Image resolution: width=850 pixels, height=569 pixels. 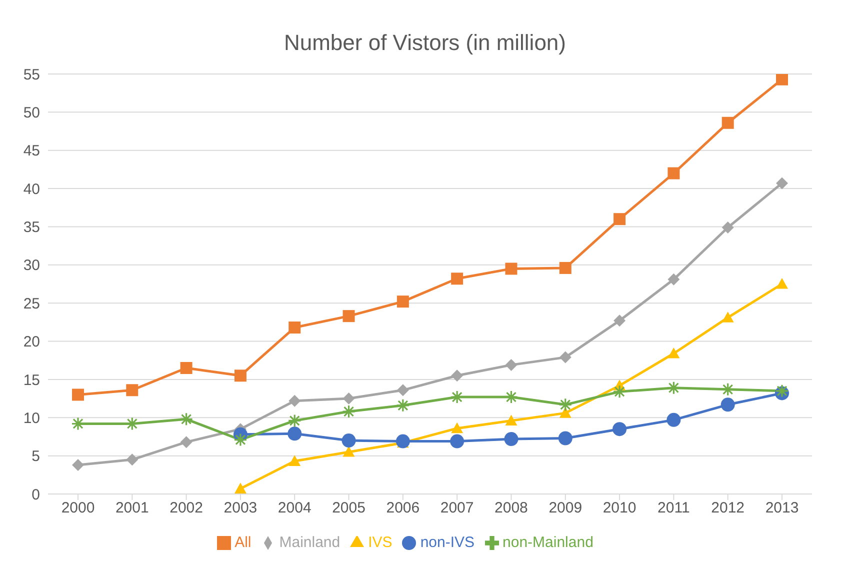 What do you see at coordinates (132, 508) in the screenshot?
I see `x-tick-label: 2001` at bounding box center [132, 508].